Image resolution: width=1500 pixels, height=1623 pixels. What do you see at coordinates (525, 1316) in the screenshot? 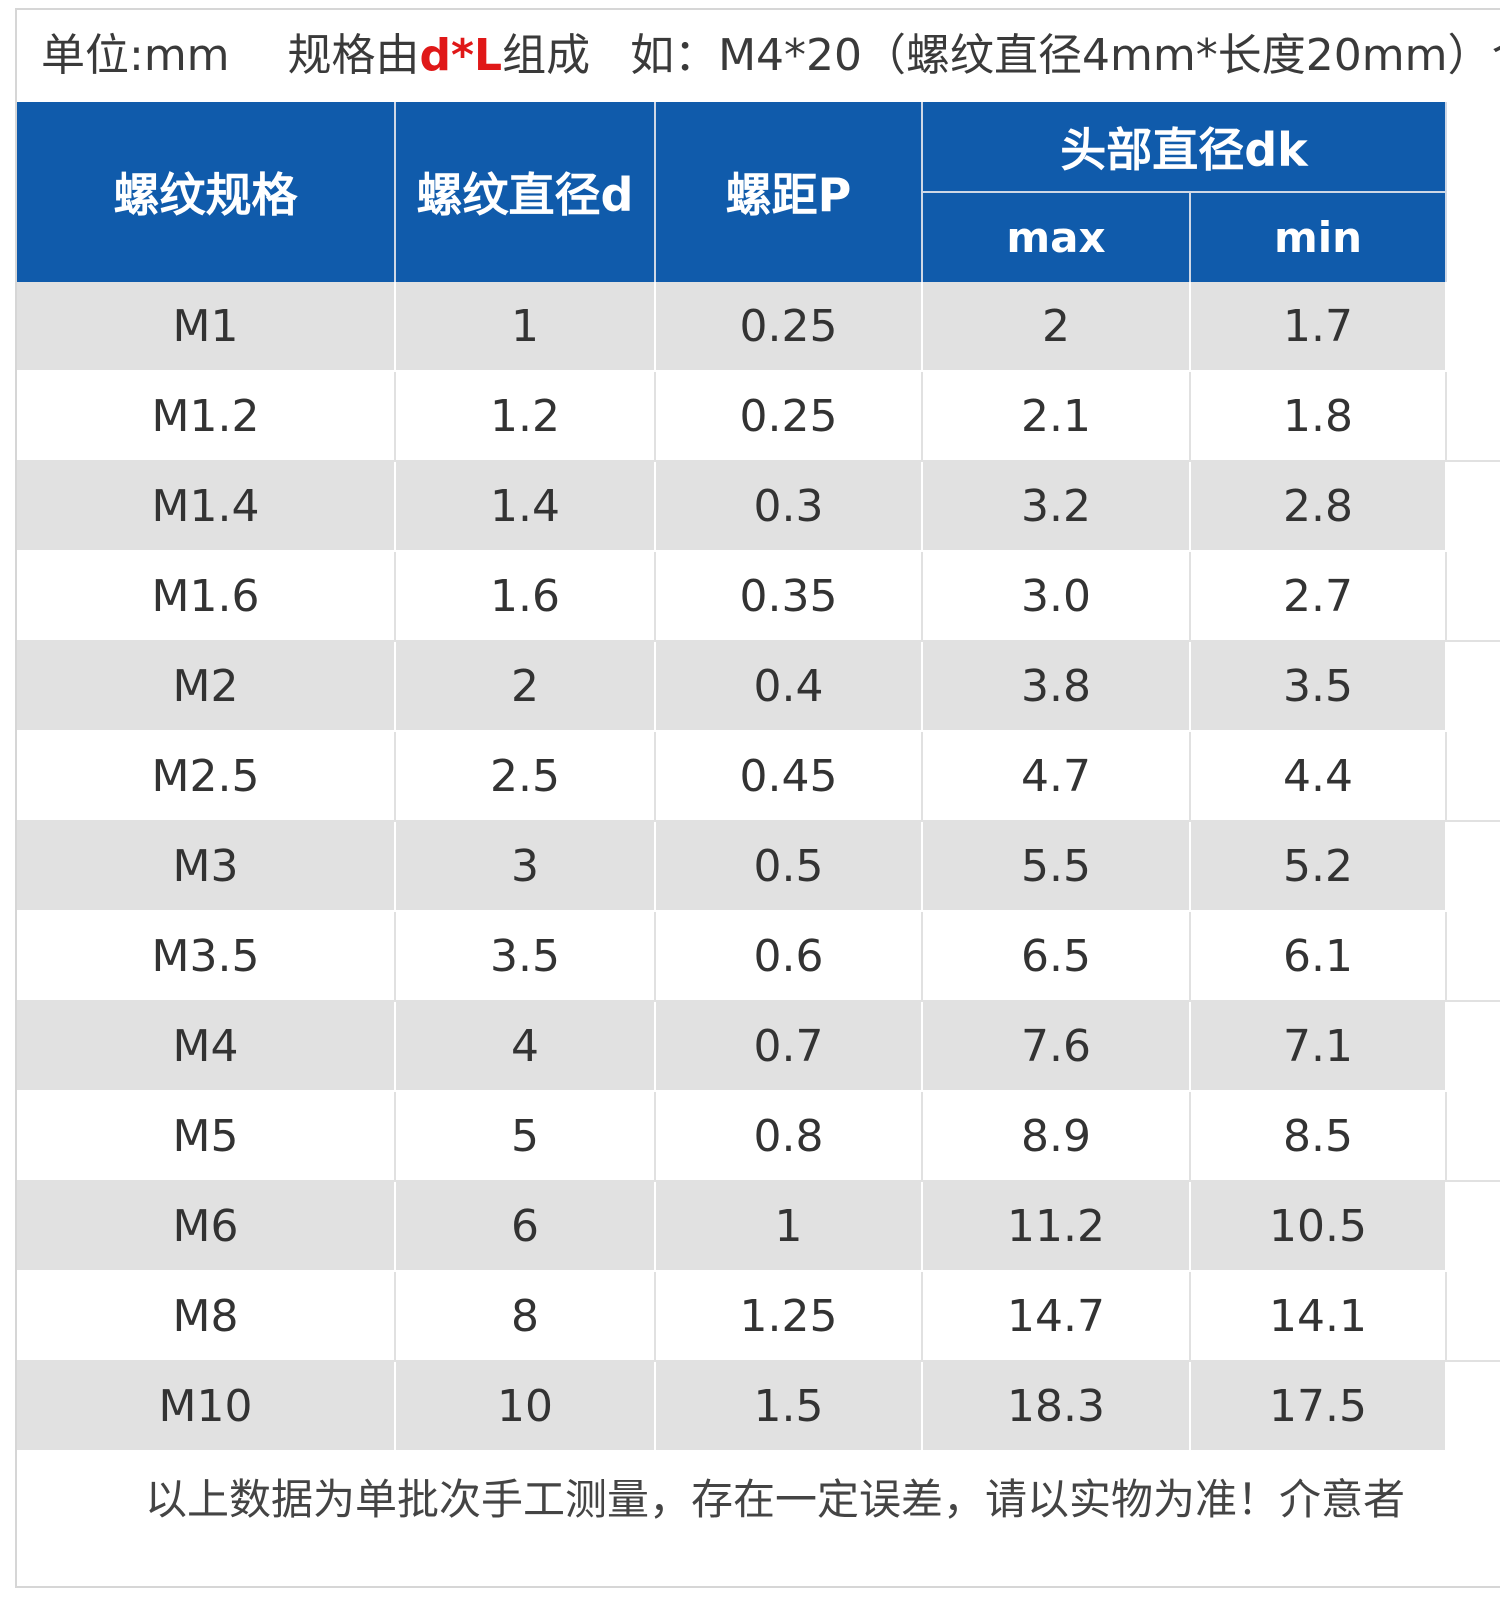
I see `cell-diameter: 8` at bounding box center [525, 1316].